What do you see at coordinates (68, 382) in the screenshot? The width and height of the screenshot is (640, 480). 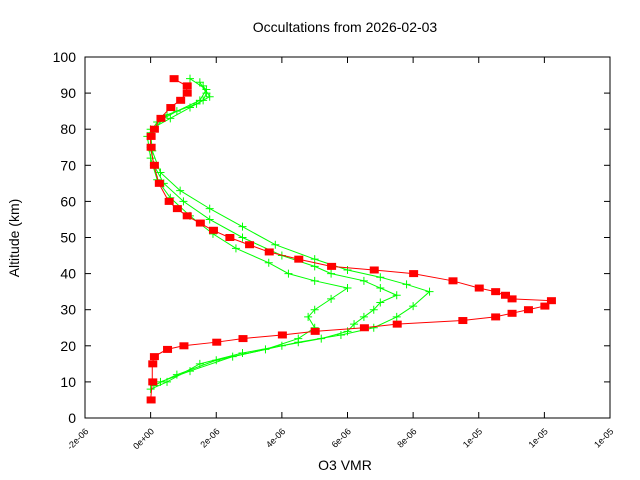 I see `y-tick-label: 10` at bounding box center [68, 382].